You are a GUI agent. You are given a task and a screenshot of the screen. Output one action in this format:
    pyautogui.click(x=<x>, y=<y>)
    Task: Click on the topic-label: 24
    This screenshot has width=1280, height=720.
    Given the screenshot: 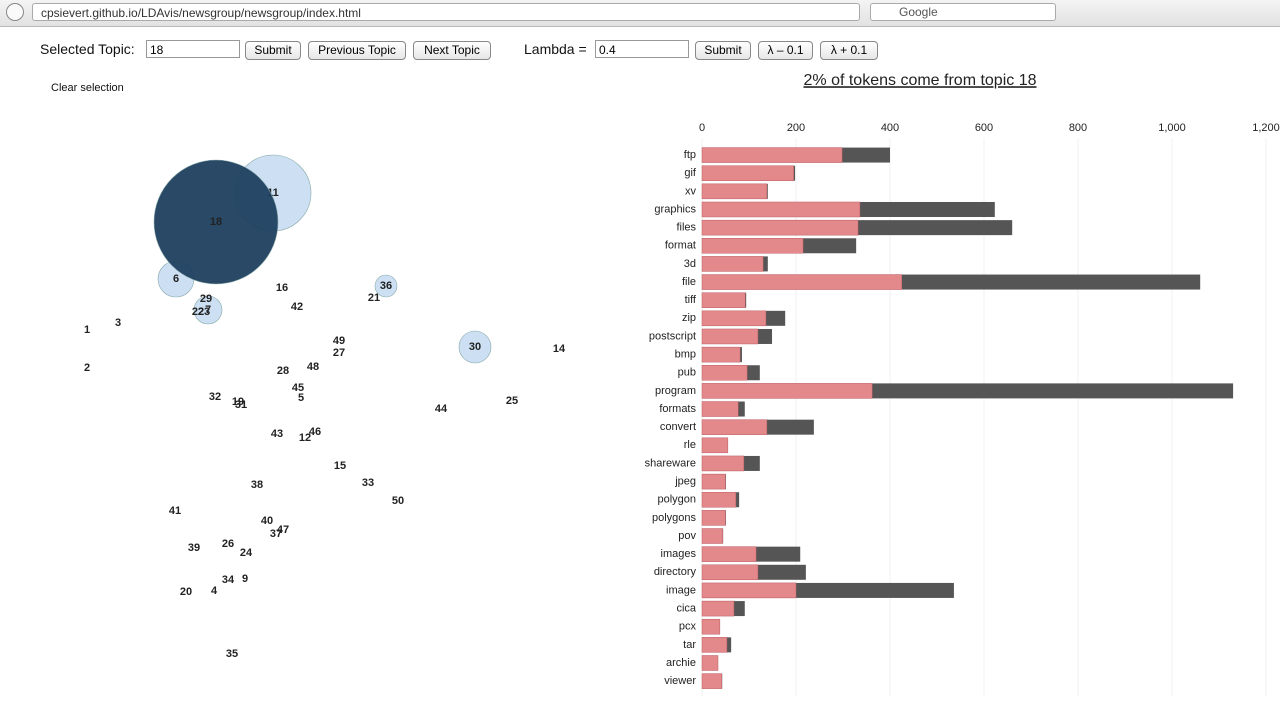 What is the action you would take?
    pyautogui.click(x=246, y=553)
    